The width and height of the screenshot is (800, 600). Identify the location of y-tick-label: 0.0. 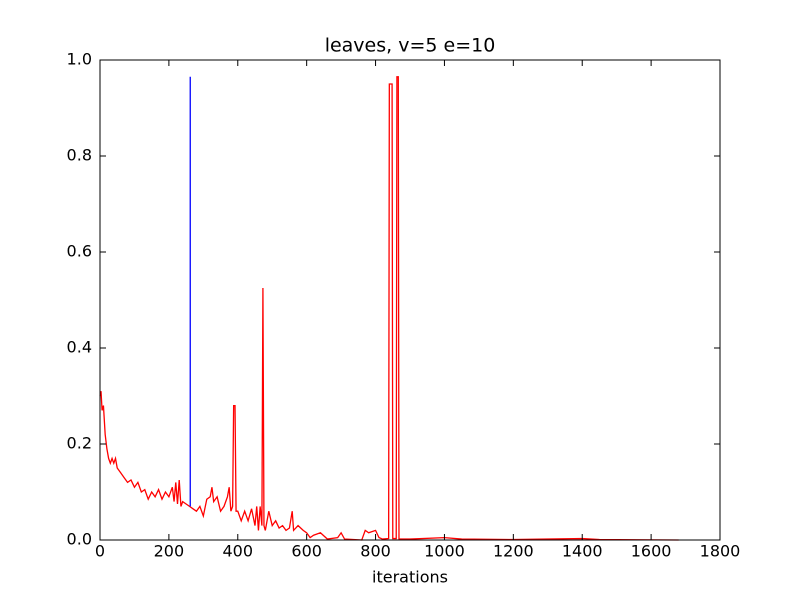
(79, 539).